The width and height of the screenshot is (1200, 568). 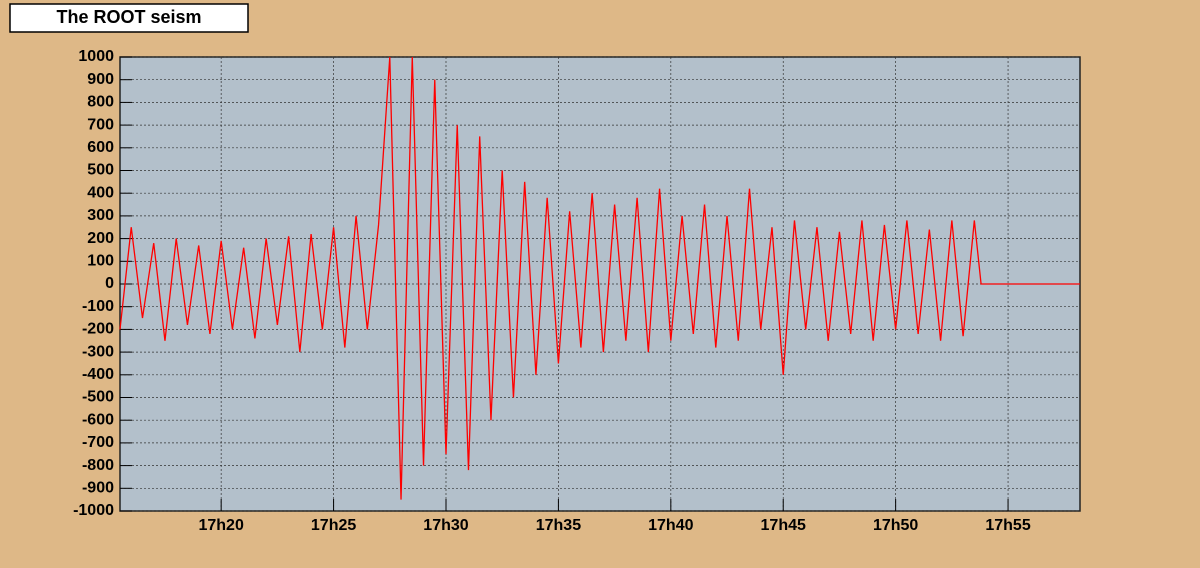 What do you see at coordinates (100, 147) in the screenshot?
I see `y-tick-label: 600` at bounding box center [100, 147].